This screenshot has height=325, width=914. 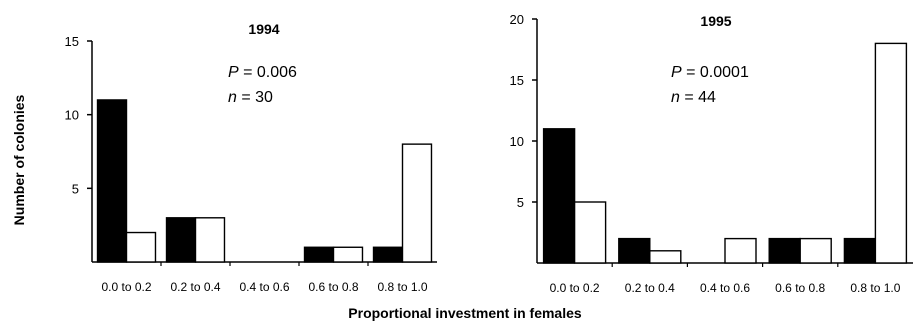 I want to click on chart-title: 1995, so click(x=715, y=21).